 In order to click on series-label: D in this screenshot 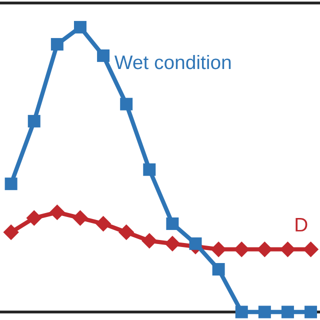, I will do `click(302, 225)`.